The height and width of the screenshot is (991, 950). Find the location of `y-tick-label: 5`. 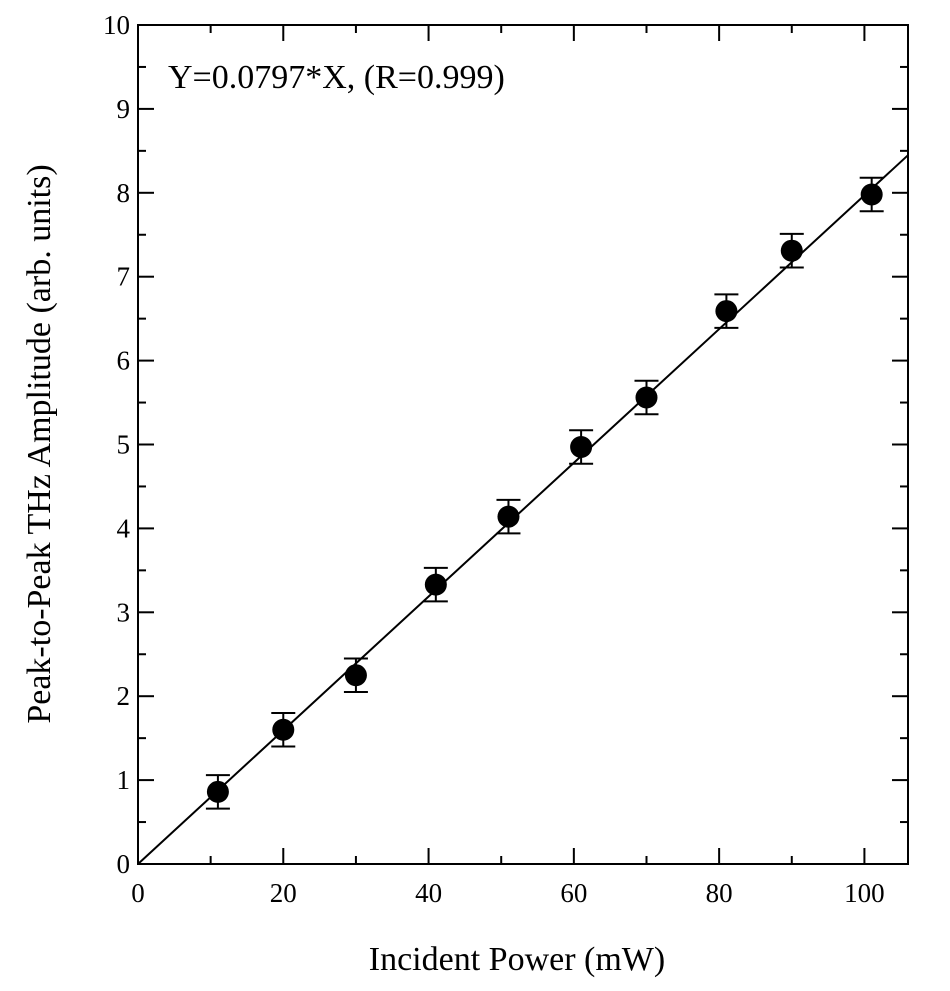

y-tick-label: 5 is located at coordinates (124, 445).